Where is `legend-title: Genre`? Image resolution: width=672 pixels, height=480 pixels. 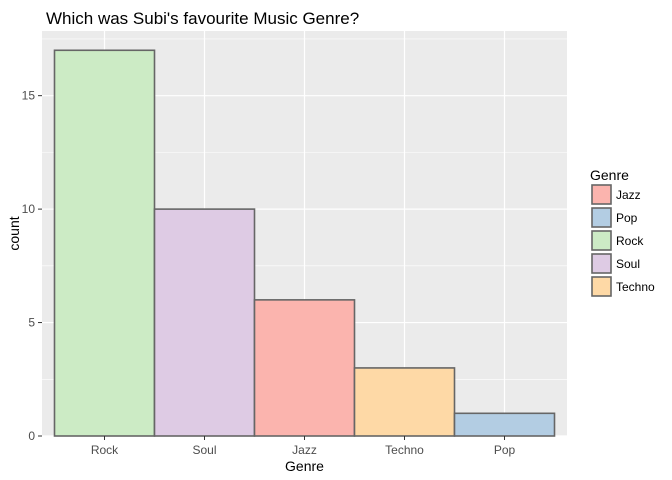
legend-title: Genre is located at coordinates (609, 175).